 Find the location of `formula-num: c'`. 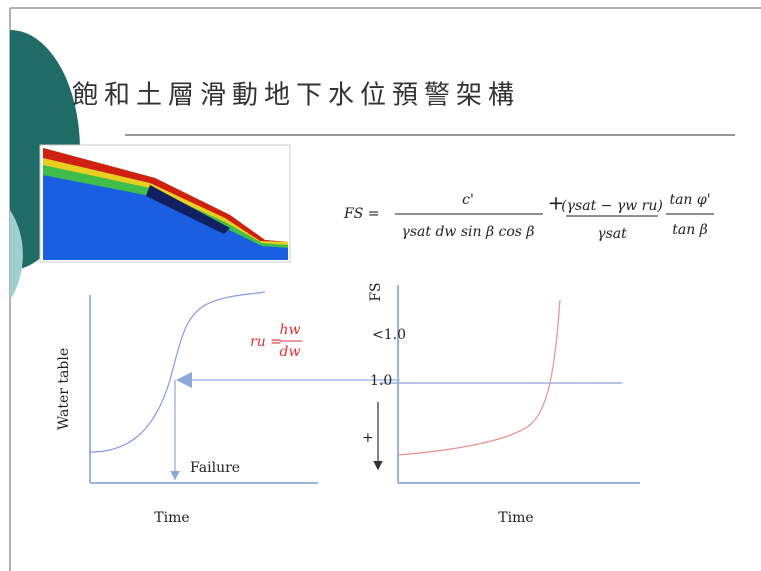

formula-num: c' is located at coordinates (468, 200).